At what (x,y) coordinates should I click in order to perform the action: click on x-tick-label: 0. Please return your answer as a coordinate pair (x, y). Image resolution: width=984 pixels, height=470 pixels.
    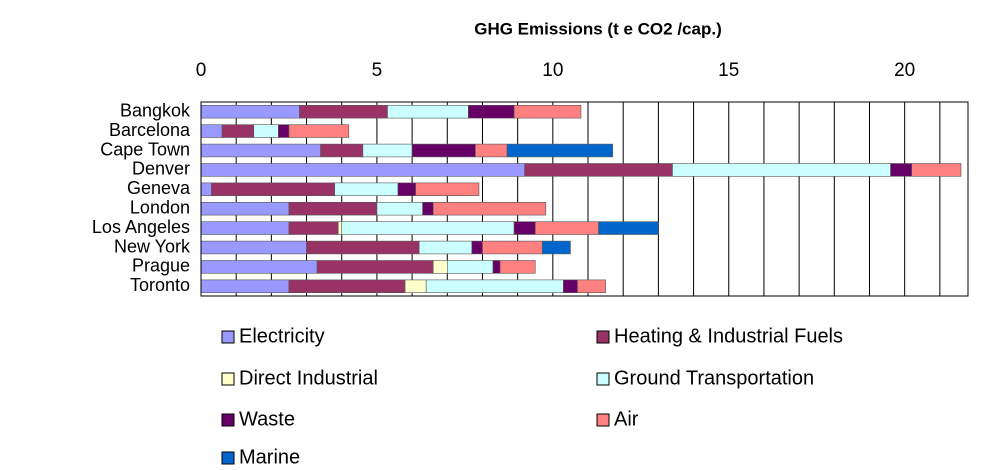
    Looking at the image, I should click on (201, 70).